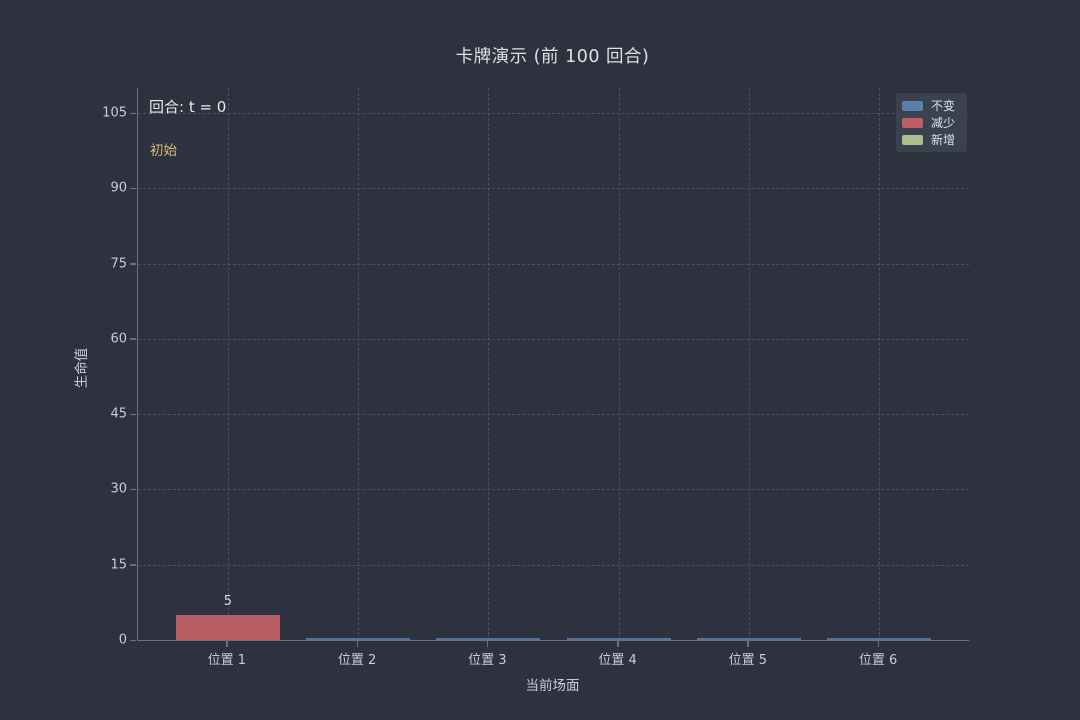 The width and height of the screenshot is (1080, 720). I want to click on y-tick-label: 90, so click(118, 188).